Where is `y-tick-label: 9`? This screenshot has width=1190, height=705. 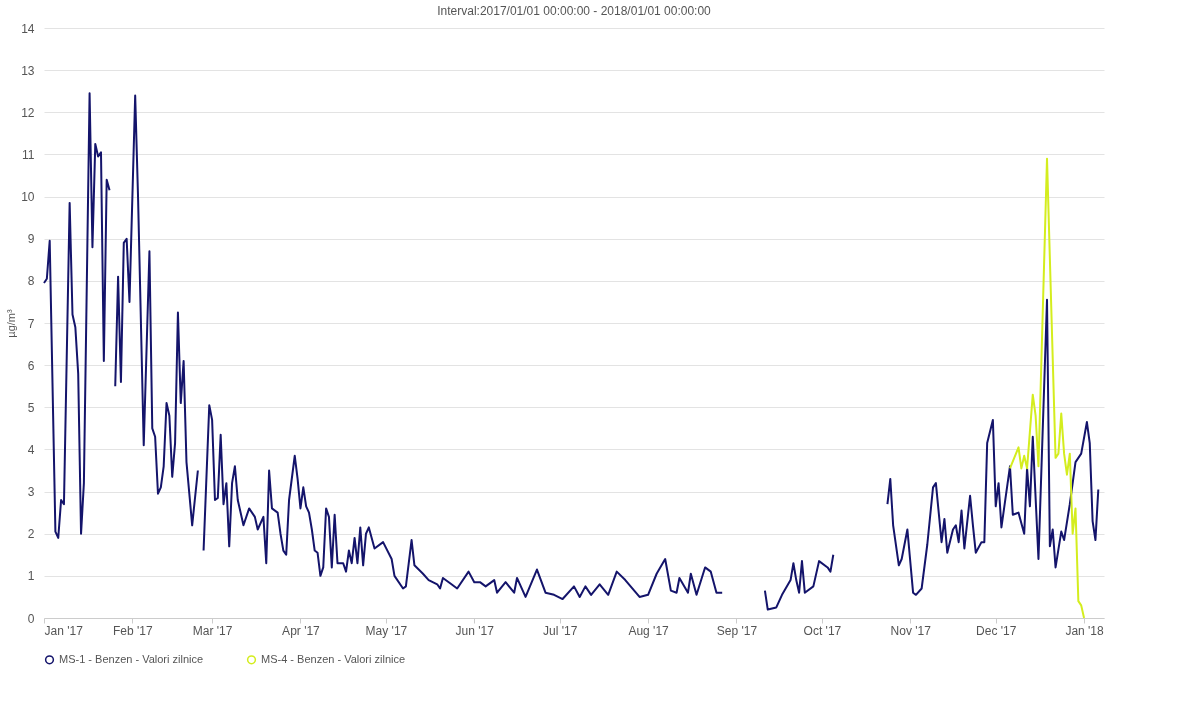 y-tick-label: 9 is located at coordinates (31, 239).